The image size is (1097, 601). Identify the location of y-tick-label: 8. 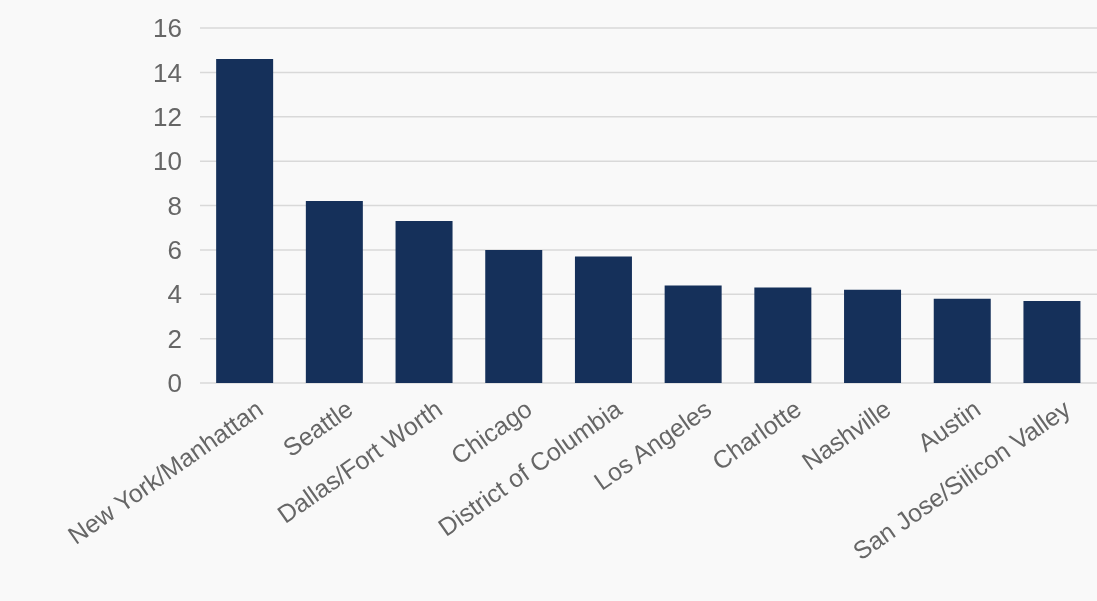
(174, 205).